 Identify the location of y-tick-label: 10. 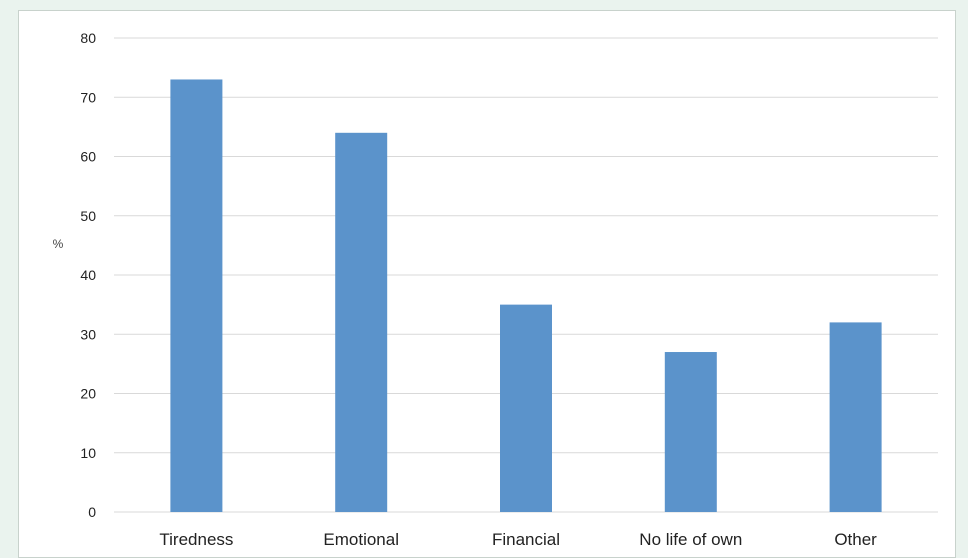
(88, 453).